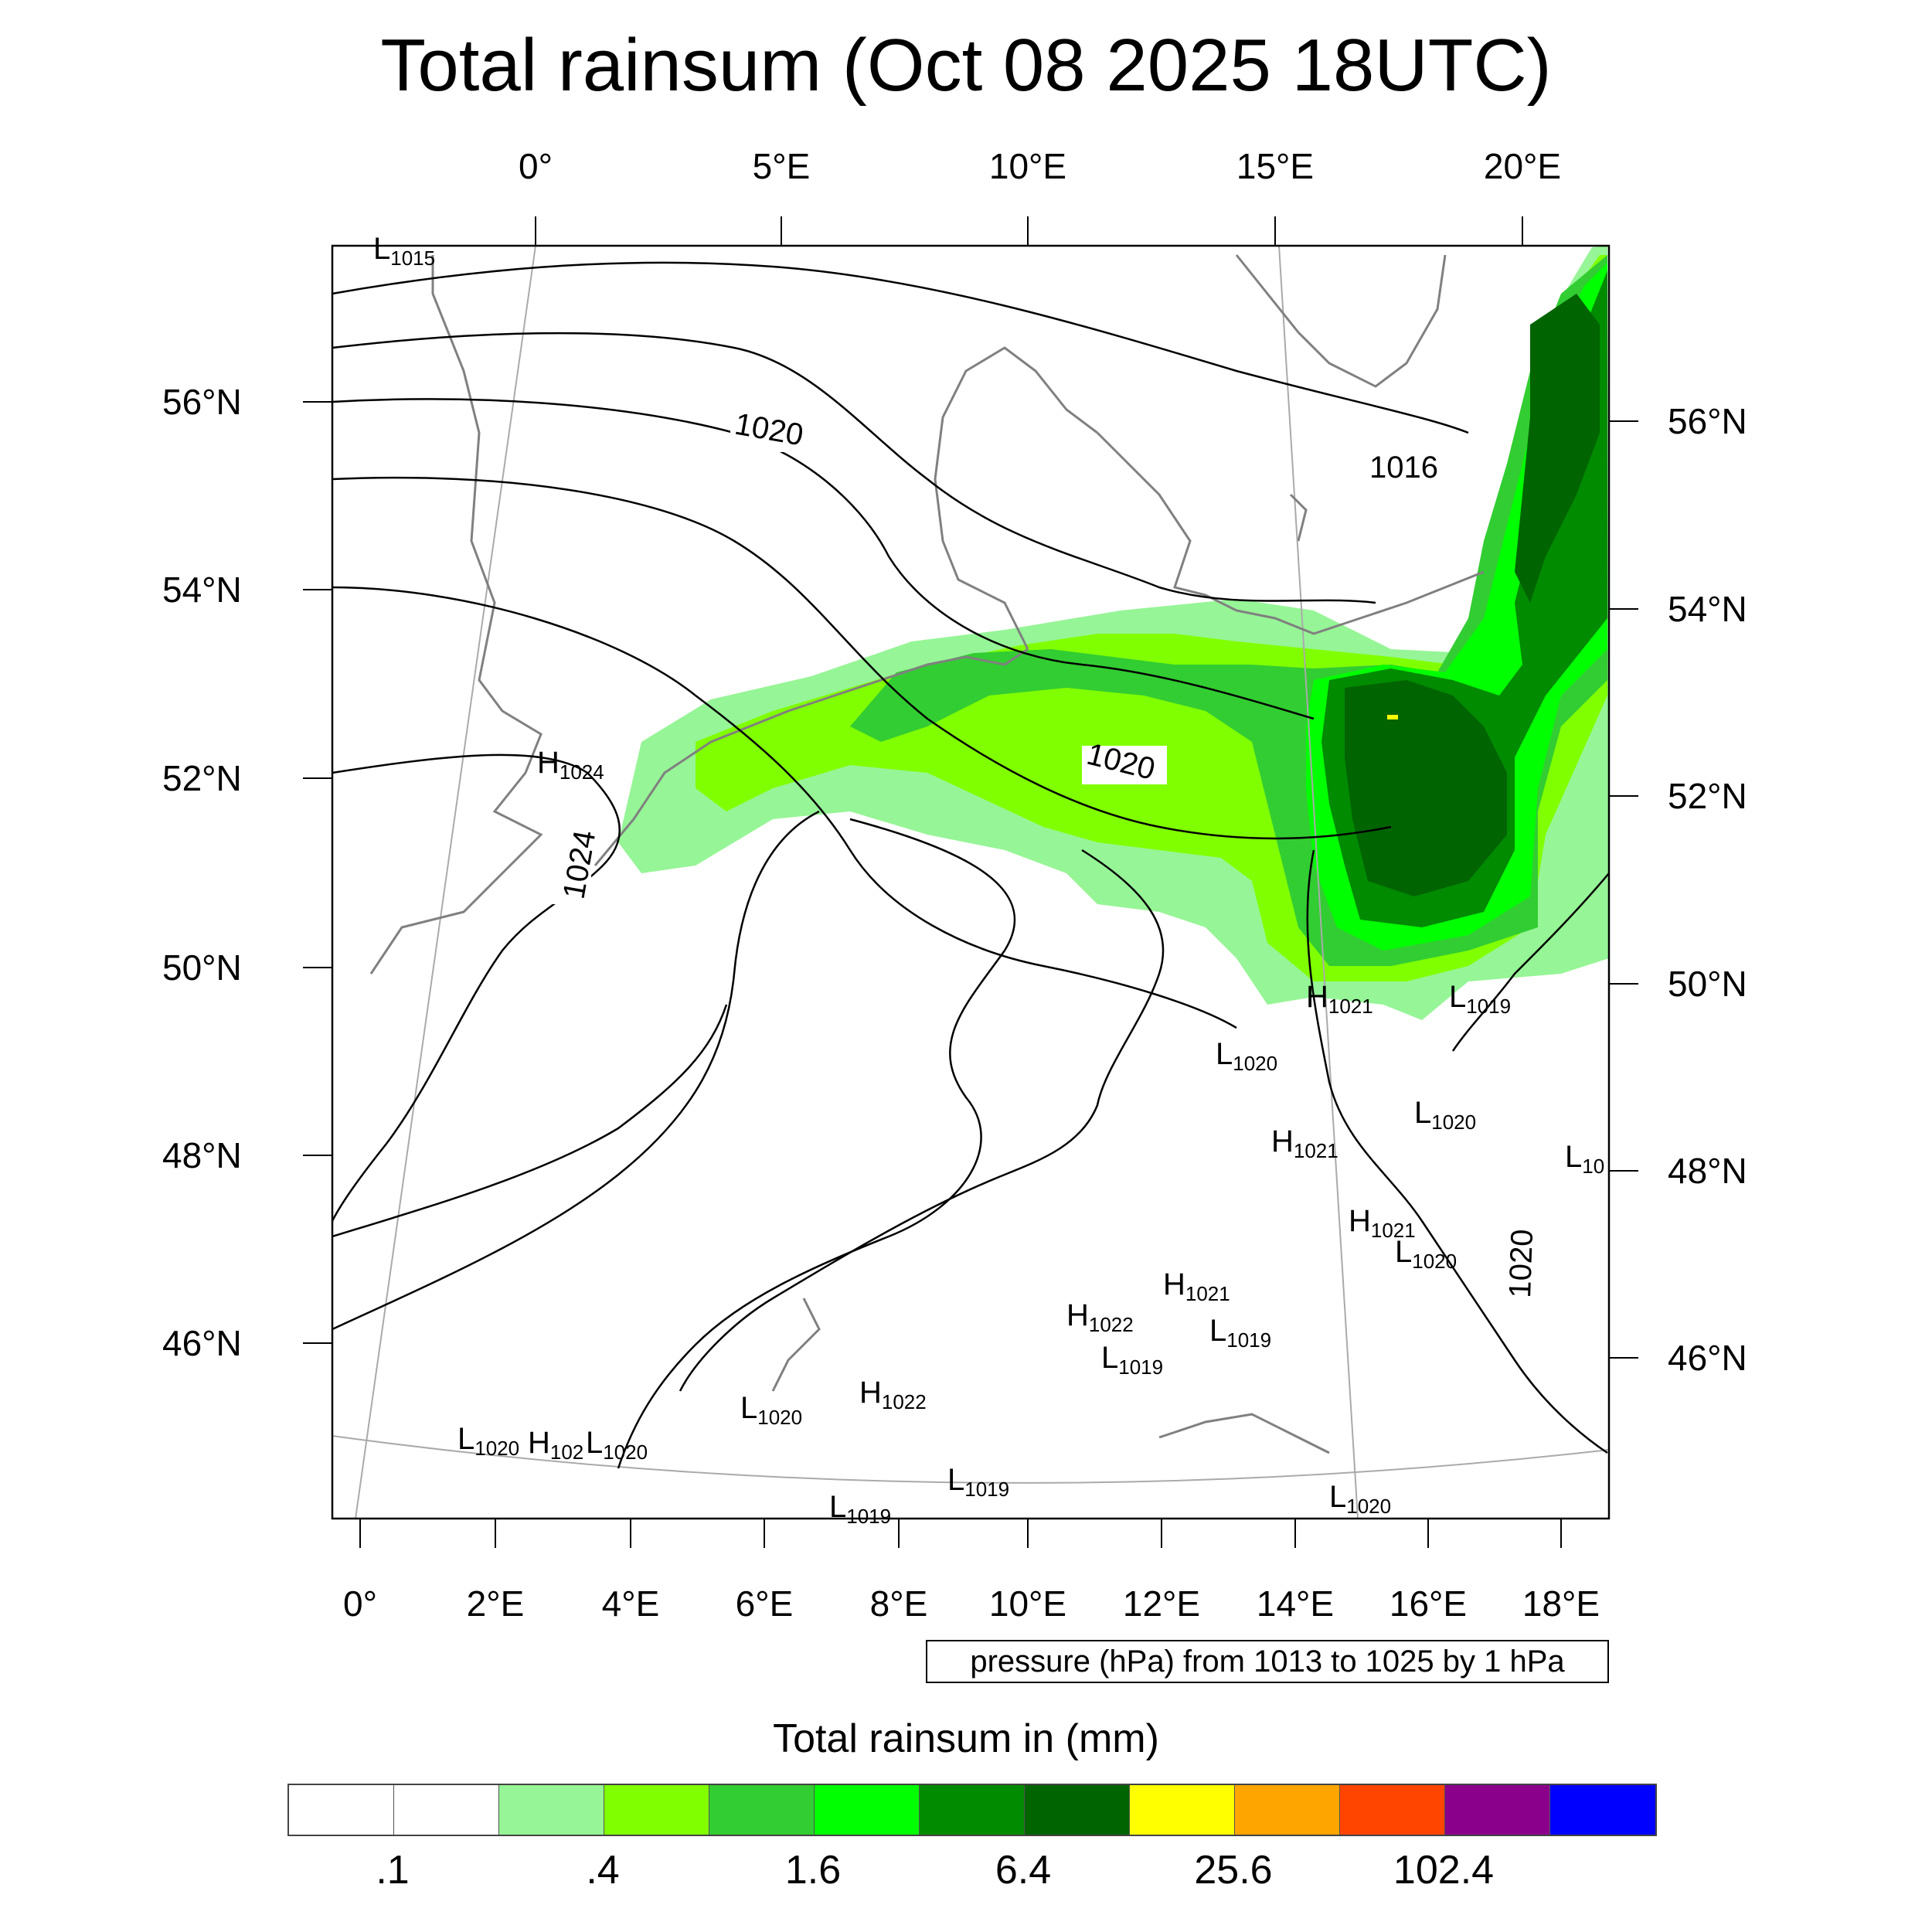 The image size is (1932, 1932). Describe the element at coordinates (556, 1445) in the screenshot. I see `pressure-center: H102` at that location.